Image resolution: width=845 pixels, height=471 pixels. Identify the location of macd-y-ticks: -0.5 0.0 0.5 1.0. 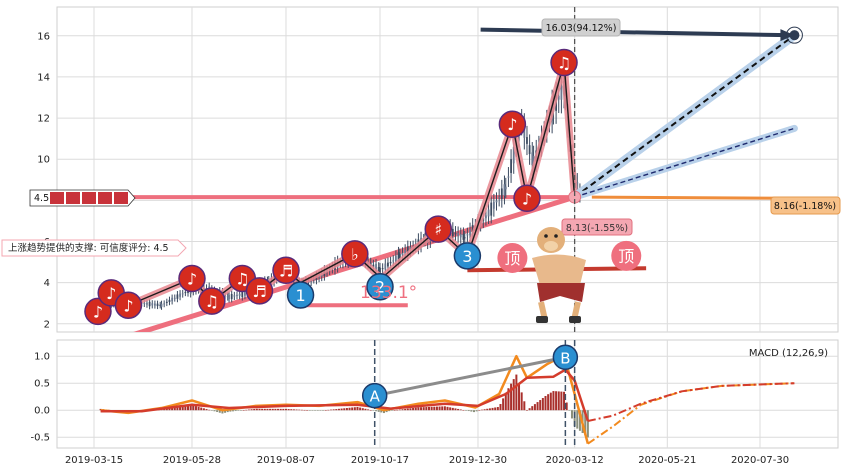
(40, 398).